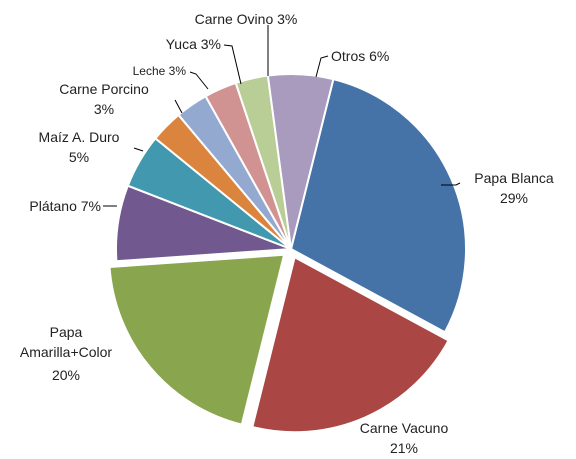 Image resolution: width=576 pixels, height=459 pixels. What do you see at coordinates (193, 44) in the screenshot?
I see `slice-label-yuca: Yuca 3%` at bounding box center [193, 44].